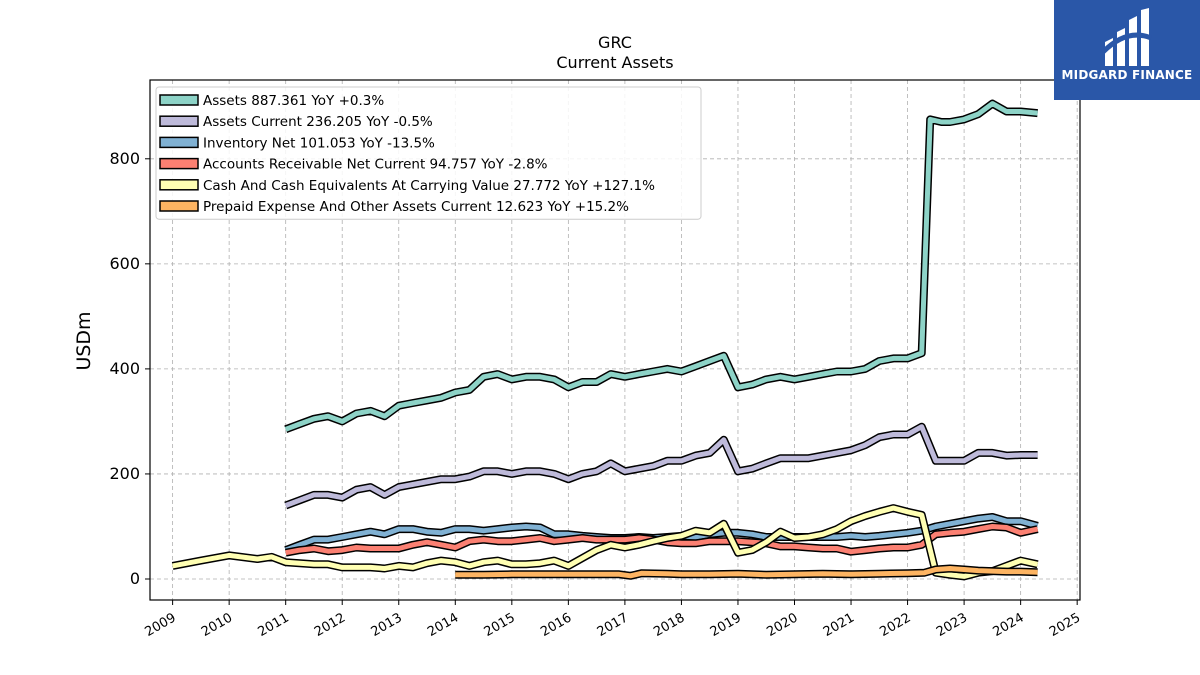  Describe the element at coordinates (500, 625) in the screenshot. I see `x-tick-label: 2015` at that location.